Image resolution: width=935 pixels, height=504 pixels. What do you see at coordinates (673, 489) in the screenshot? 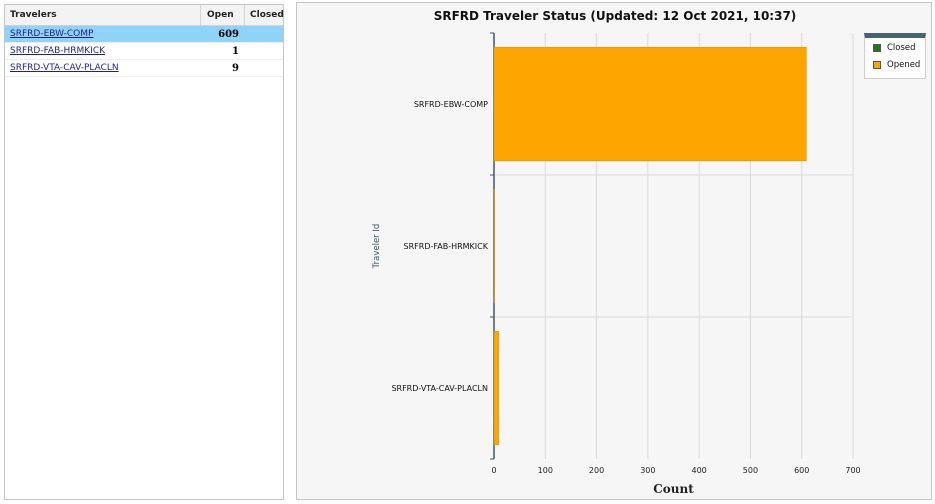
I see `x-axis-title: Count` at bounding box center [673, 489].